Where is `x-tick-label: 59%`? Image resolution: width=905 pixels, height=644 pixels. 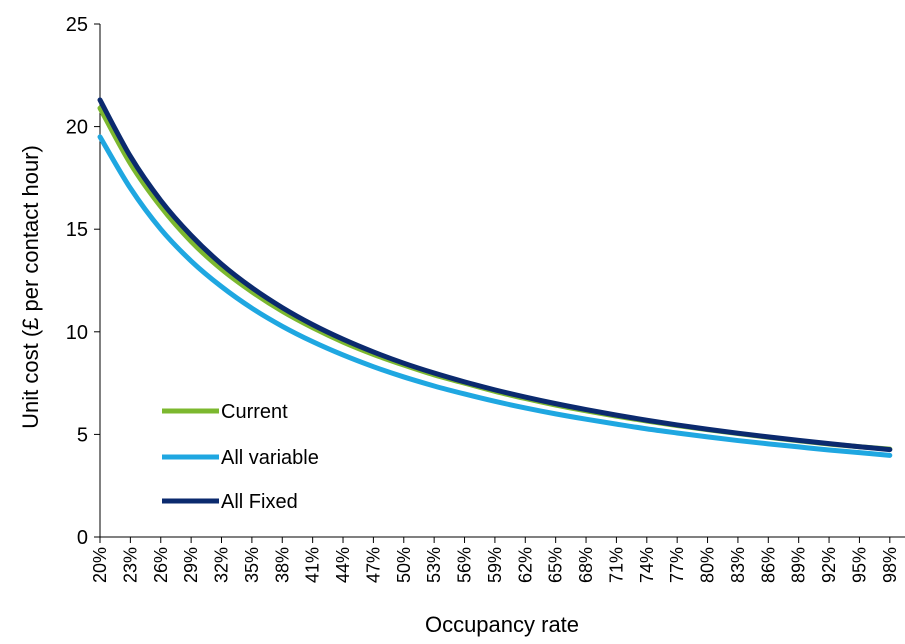
x-tick-label: 59% is located at coordinates (495, 565).